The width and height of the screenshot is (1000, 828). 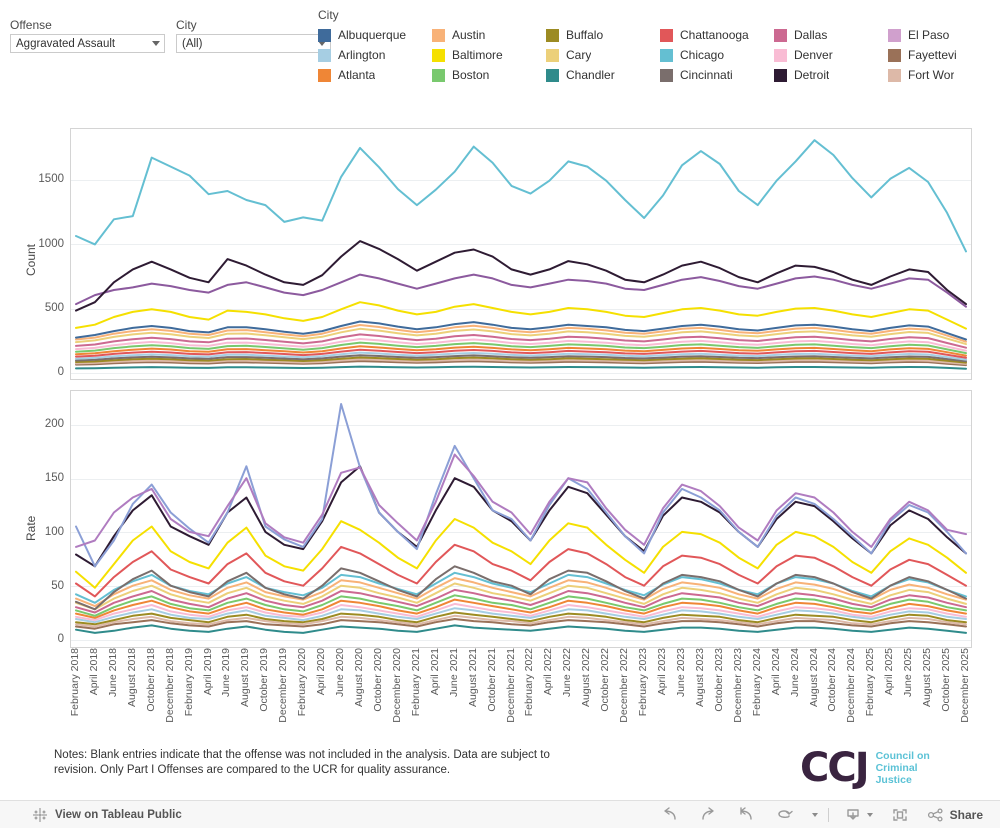 I want to click on x-tick-label: April 2025, so click(x=889, y=672).